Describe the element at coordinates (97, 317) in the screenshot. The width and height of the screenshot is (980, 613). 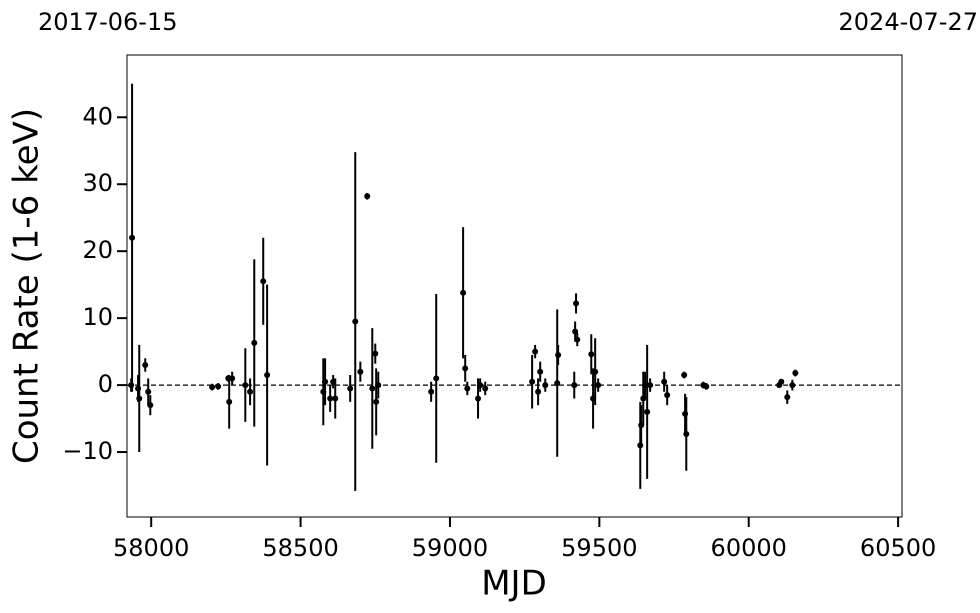
I see `y-tick-label: 10` at that location.